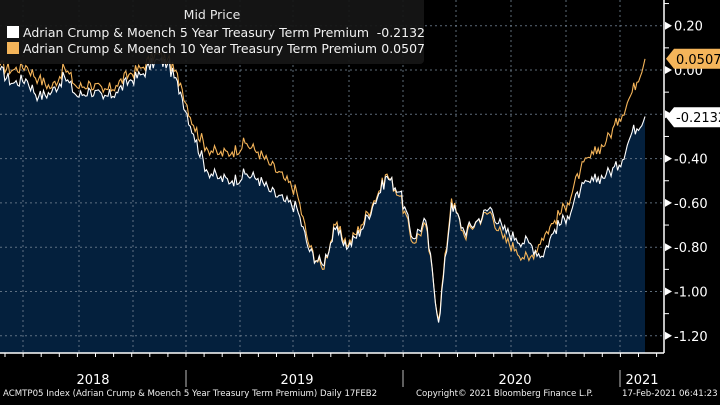 The width and height of the screenshot is (720, 405). What do you see at coordinates (691, 160) in the screenshot?
I see `y-tick-label: -0.40` at bounding box center [691, 160].